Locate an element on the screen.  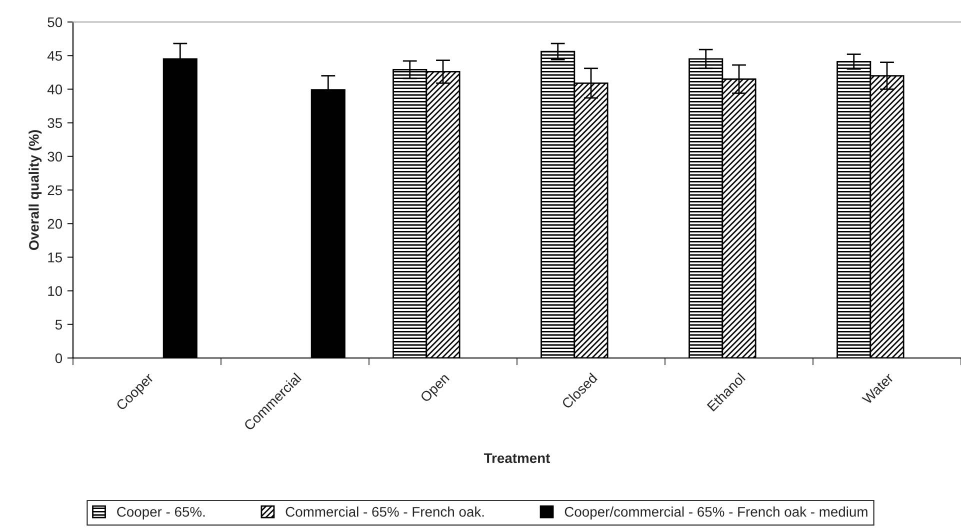
y-tick-label: 20 is located at coordinates (55, 223).